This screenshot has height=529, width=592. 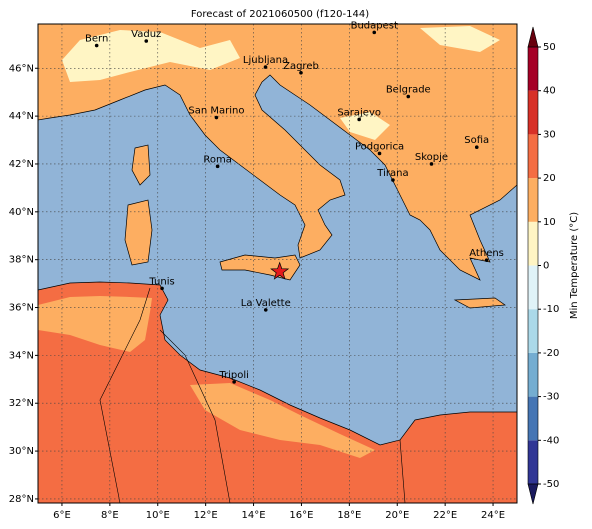 I want to click on colorbar-tick-label: 20, so click(x=549, y=178).